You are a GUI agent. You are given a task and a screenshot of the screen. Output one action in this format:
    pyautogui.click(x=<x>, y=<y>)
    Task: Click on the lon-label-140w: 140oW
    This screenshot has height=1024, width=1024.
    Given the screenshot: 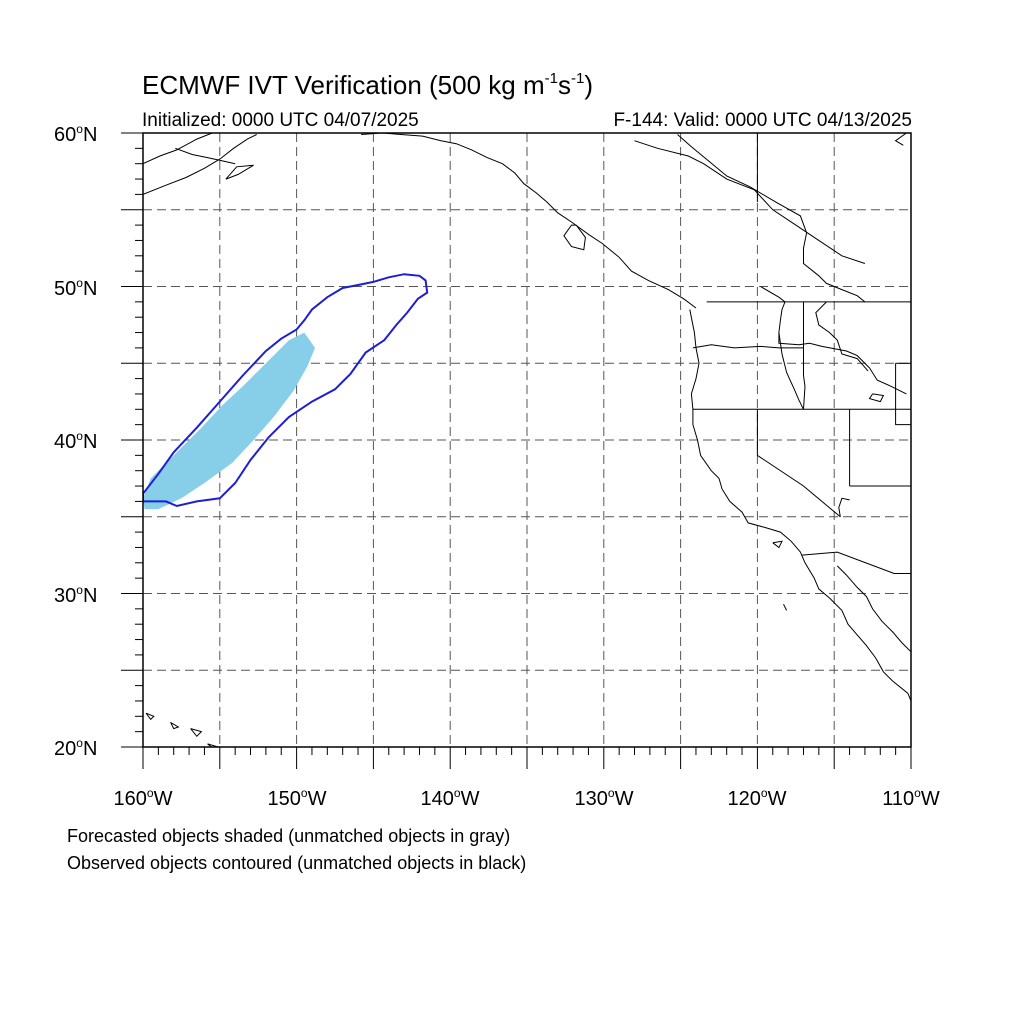 What is the action you would take?
    pyautogui.click(x=450, y=798)
    